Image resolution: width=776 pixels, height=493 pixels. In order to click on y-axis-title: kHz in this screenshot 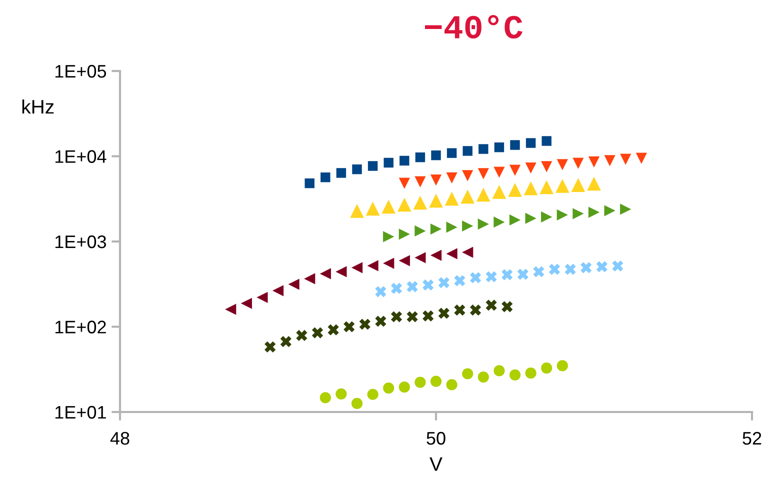, I will do `click(38, 106)`.